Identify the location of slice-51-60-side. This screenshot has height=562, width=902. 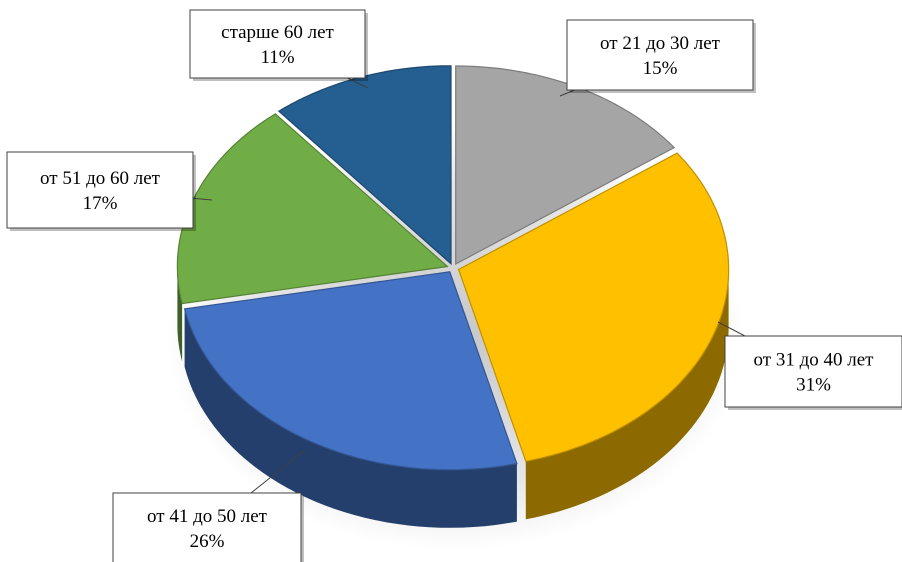
(180, 314).